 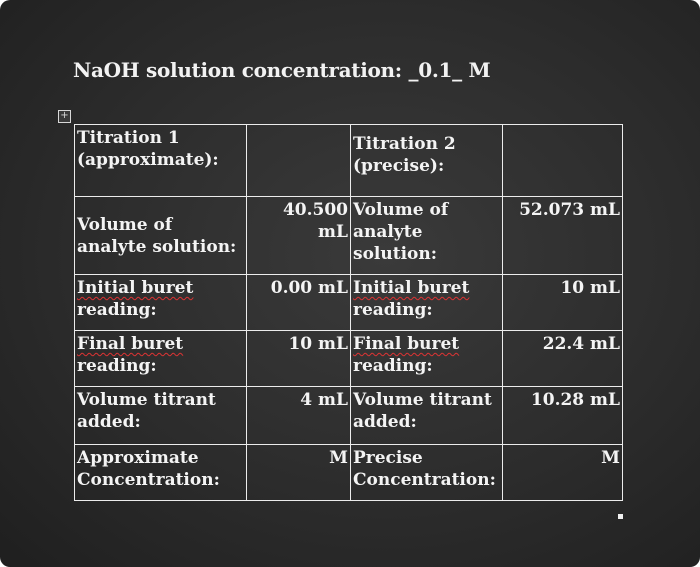 What do you see at coordinates (64, 116) in the screenshot?
I see `table-move-handle-icon: +` at bounding box center [64, 116].